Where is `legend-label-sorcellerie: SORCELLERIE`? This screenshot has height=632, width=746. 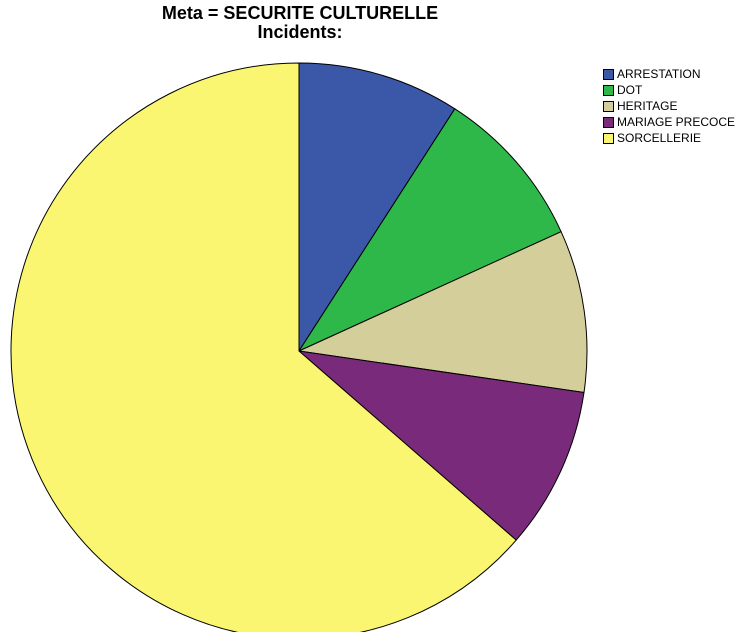
legend-label-sorcellerie: SORCELLERIE is located at coordinates (659, 138).